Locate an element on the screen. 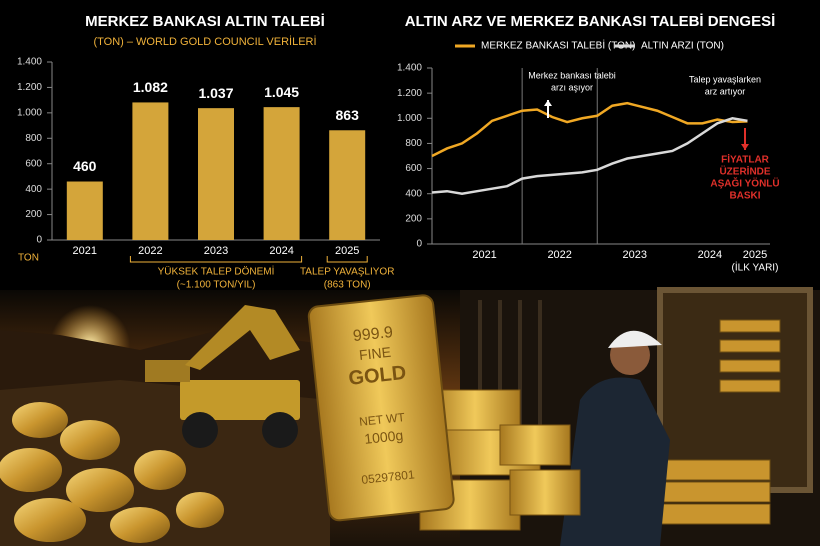  annotation: (863 TON) is located at coordinates (347, 285).